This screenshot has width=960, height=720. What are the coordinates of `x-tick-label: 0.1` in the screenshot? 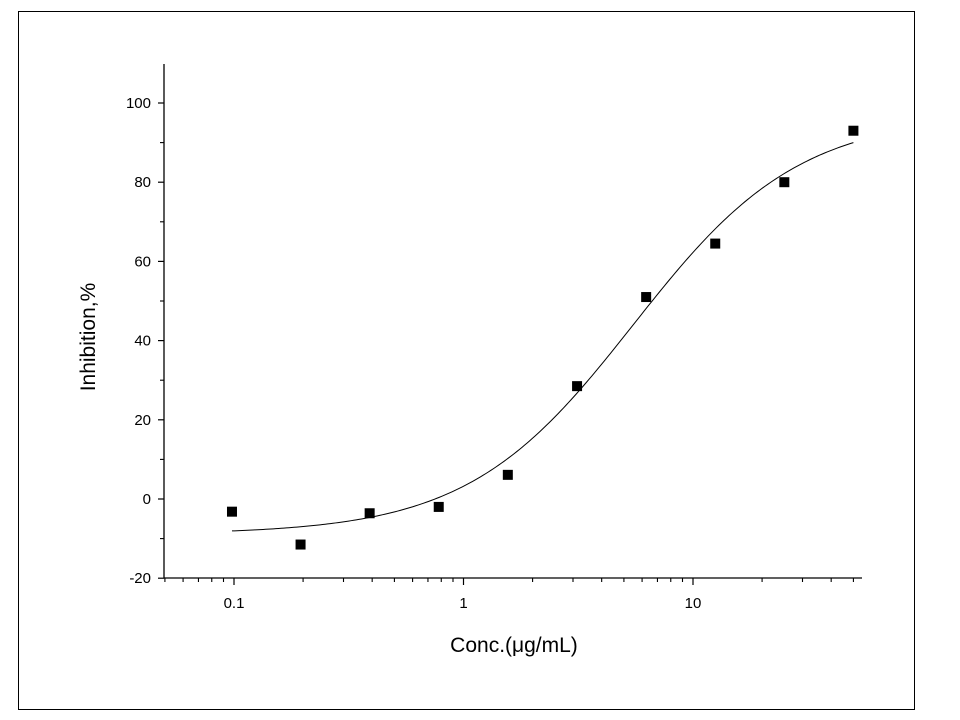 It's located at (234, 603).